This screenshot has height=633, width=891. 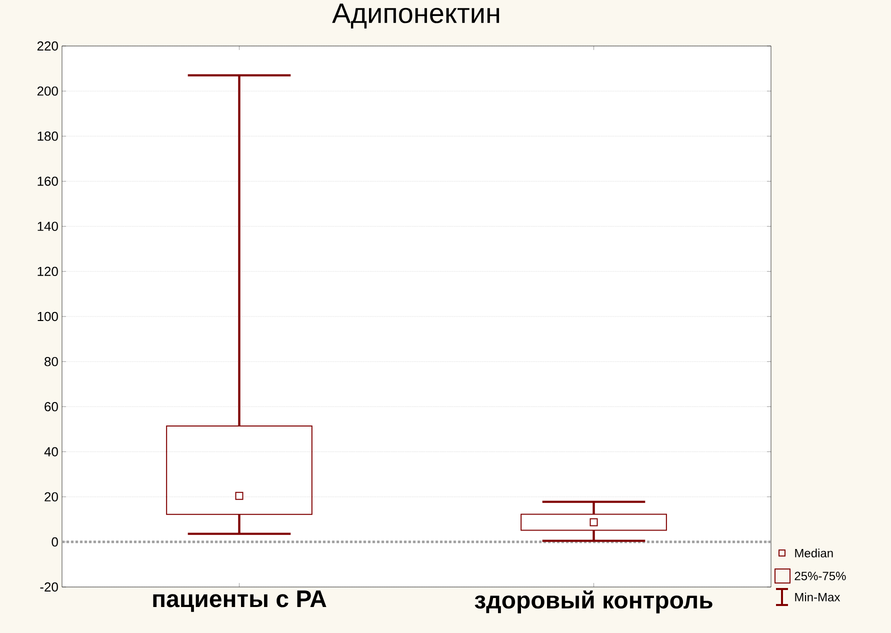 What do you see at coordinates (49, 587) in the screenshot?
I see `y-tick-label: -20` at bounding box center [49, 587].